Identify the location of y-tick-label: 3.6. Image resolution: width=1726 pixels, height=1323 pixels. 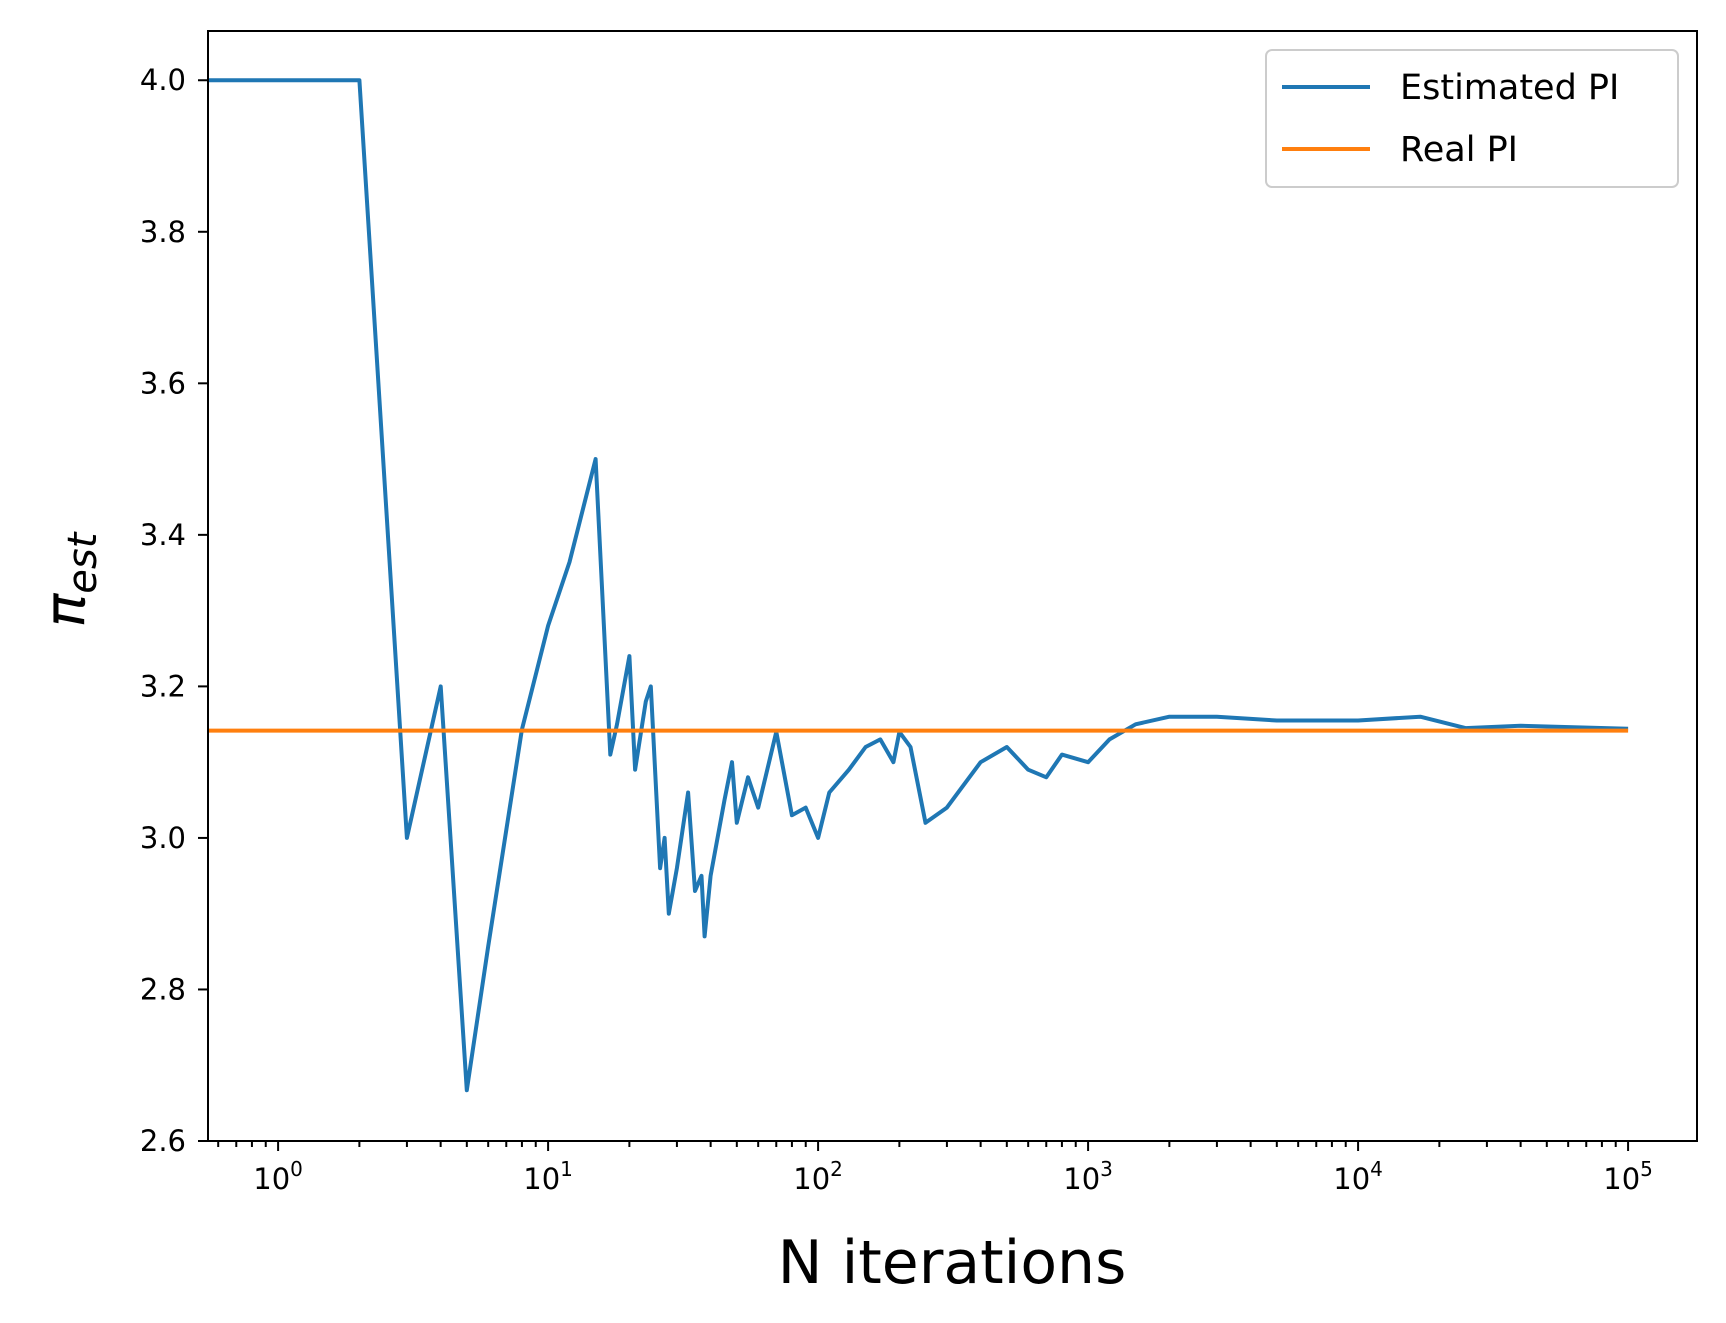
(163, 383).